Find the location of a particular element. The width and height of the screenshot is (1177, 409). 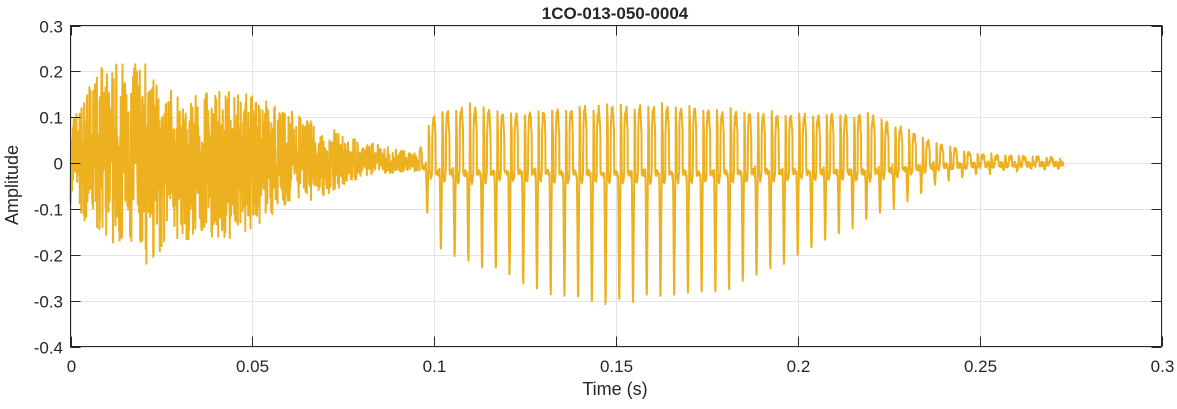

y-tick-label: -0.1 is located at coordinates (48, 210).